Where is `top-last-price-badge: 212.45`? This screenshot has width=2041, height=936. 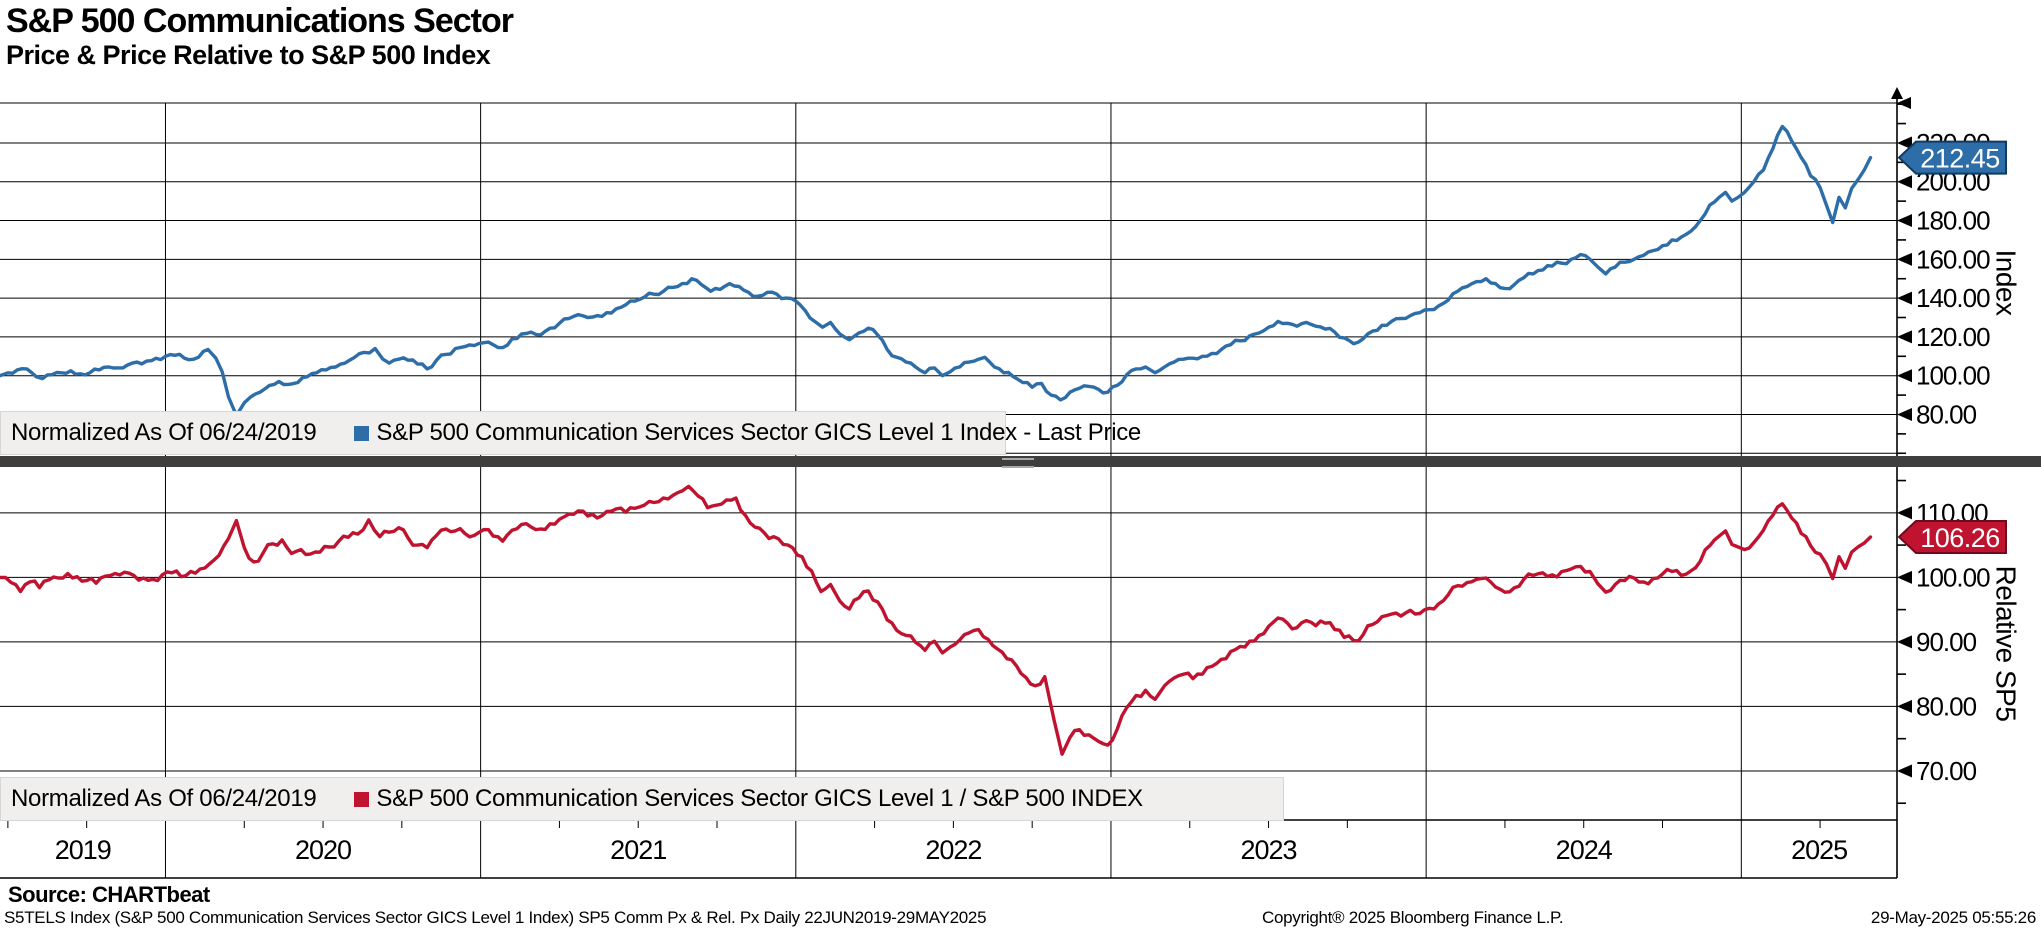 top-last-price-badge: 212.45 is located at coordinates (1952, 157).